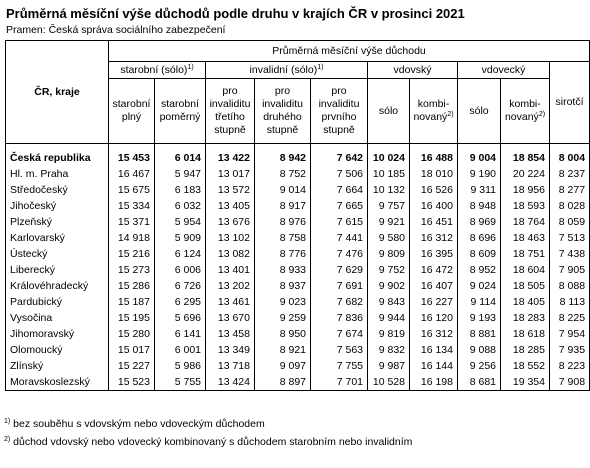 The width and height of the screenshot is (590, 468). What do you see at coordinates (388, 366) in the screenshot?
I see `cell: 9 987` at bounding box center [388, 366].